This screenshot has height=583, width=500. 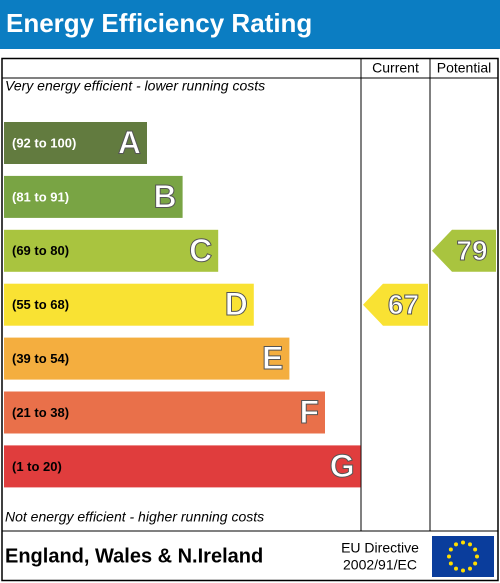 What do you see at coordinates (159, 23) in the screenshot?
I see `title: Energy Efficiency Rating` at bounding box center [159, 23].